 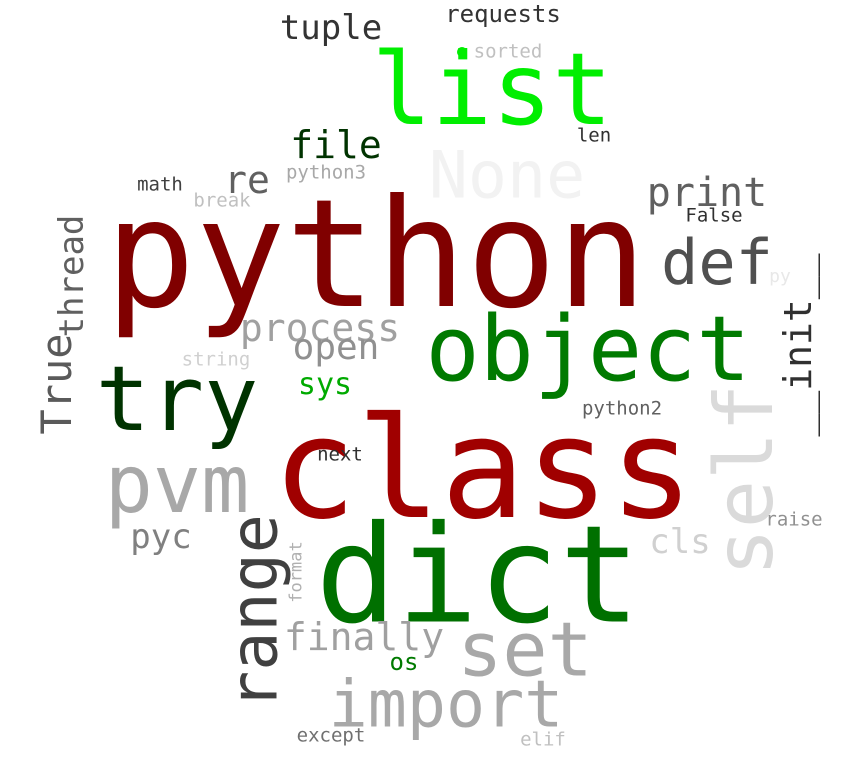 What do you see at coordinates (161, 537) in the screenshot?
I see `word-pyc: pyc` at bounding box center [161, 537].